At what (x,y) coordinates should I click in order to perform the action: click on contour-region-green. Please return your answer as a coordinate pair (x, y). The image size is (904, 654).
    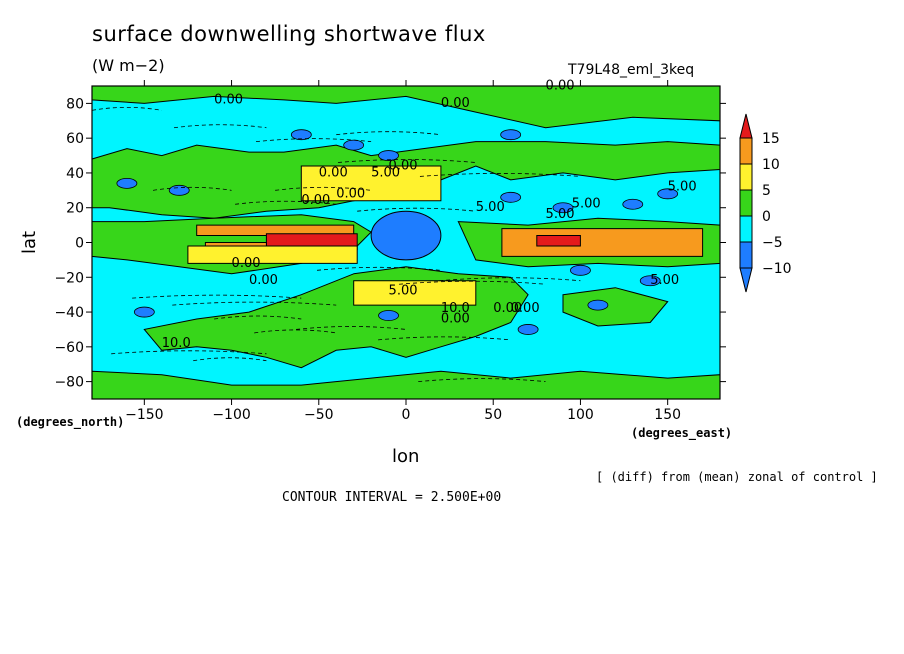
    Looking at the image, I should click on (615, 307).